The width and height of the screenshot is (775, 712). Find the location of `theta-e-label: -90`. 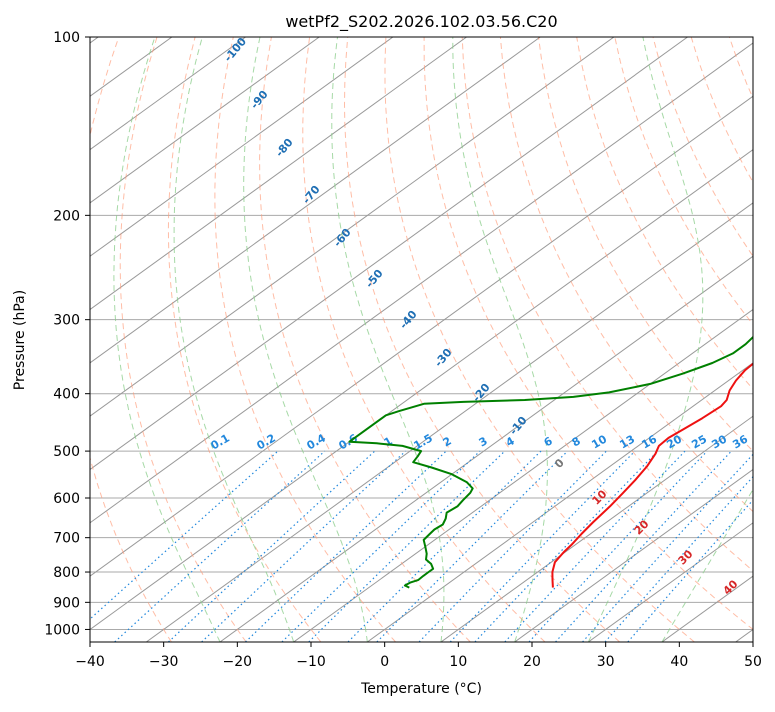

theta-e-label: -90 is located at coordinates (259, 100).